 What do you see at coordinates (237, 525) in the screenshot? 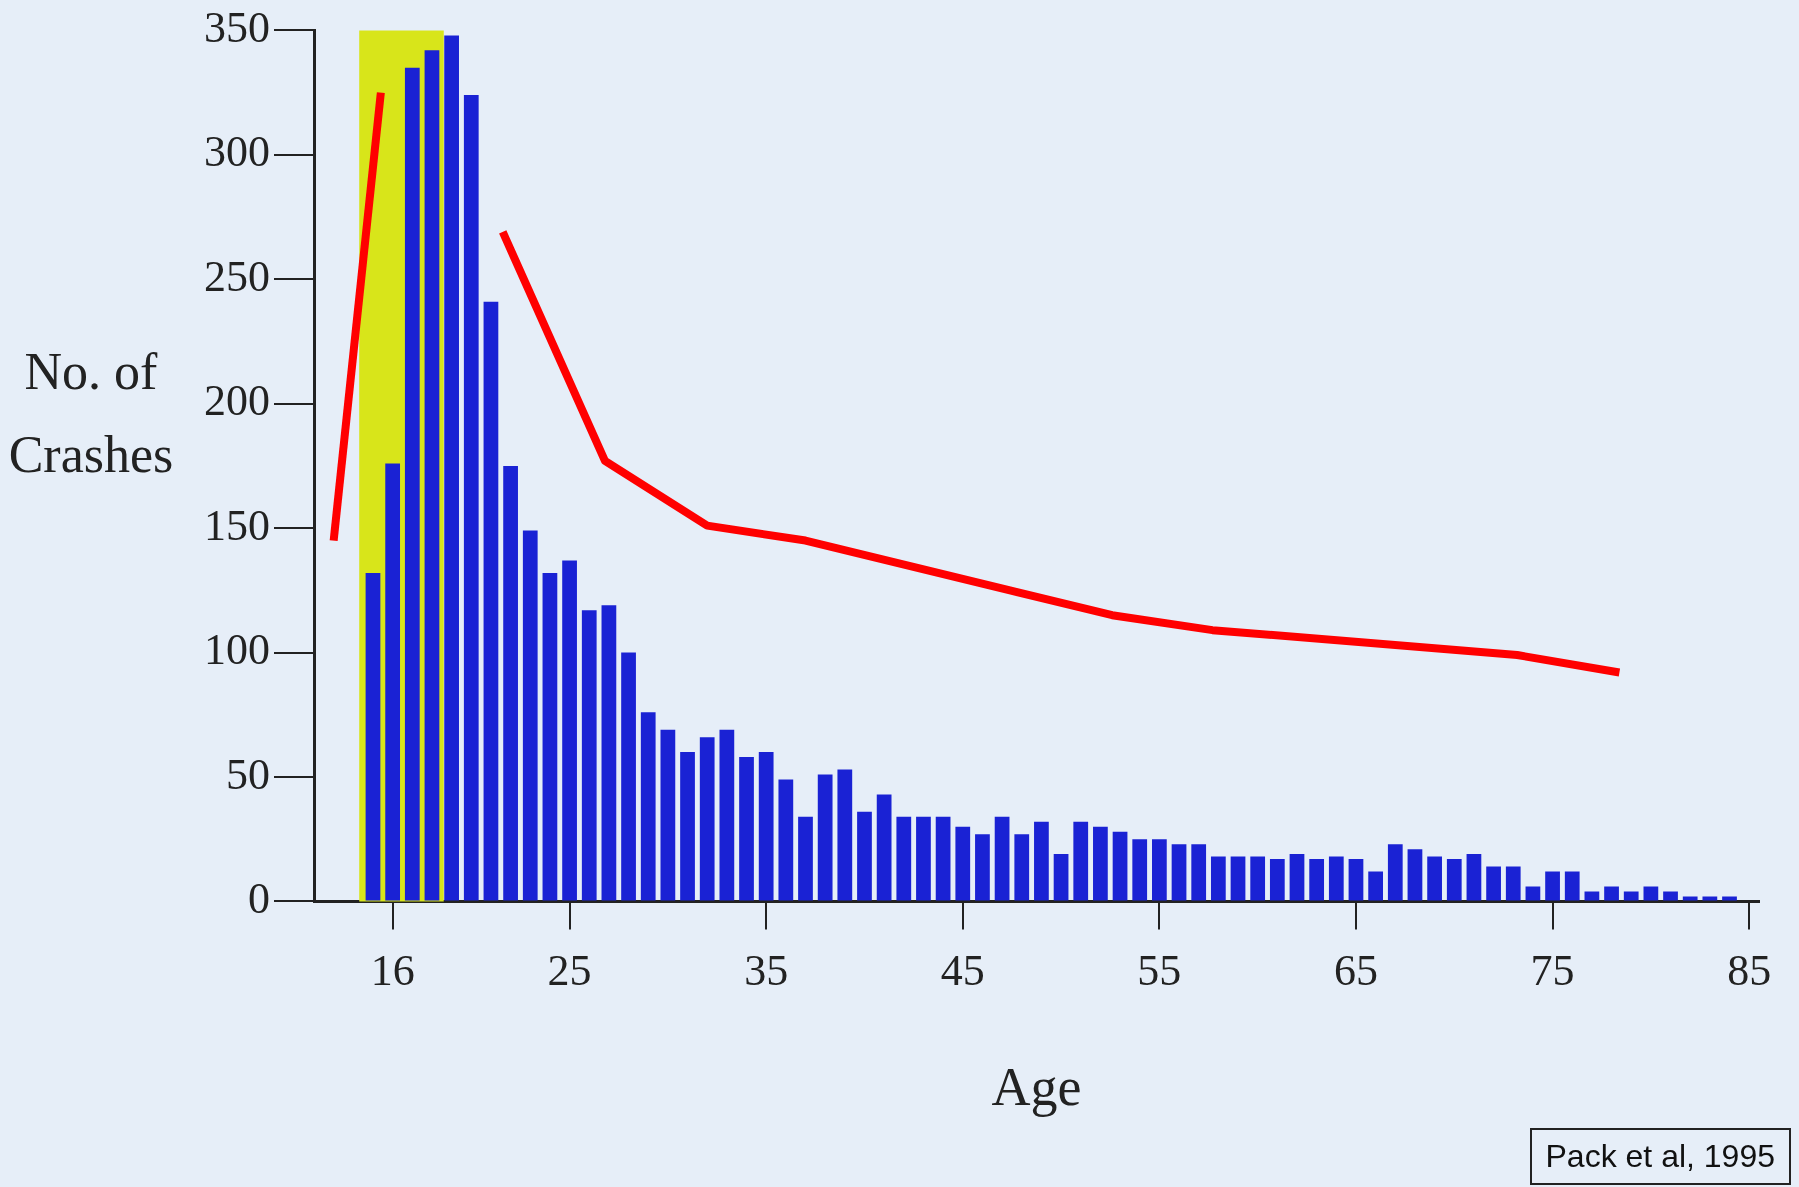
I see `y-tick-label: 150` at bounding box center [237, 525].